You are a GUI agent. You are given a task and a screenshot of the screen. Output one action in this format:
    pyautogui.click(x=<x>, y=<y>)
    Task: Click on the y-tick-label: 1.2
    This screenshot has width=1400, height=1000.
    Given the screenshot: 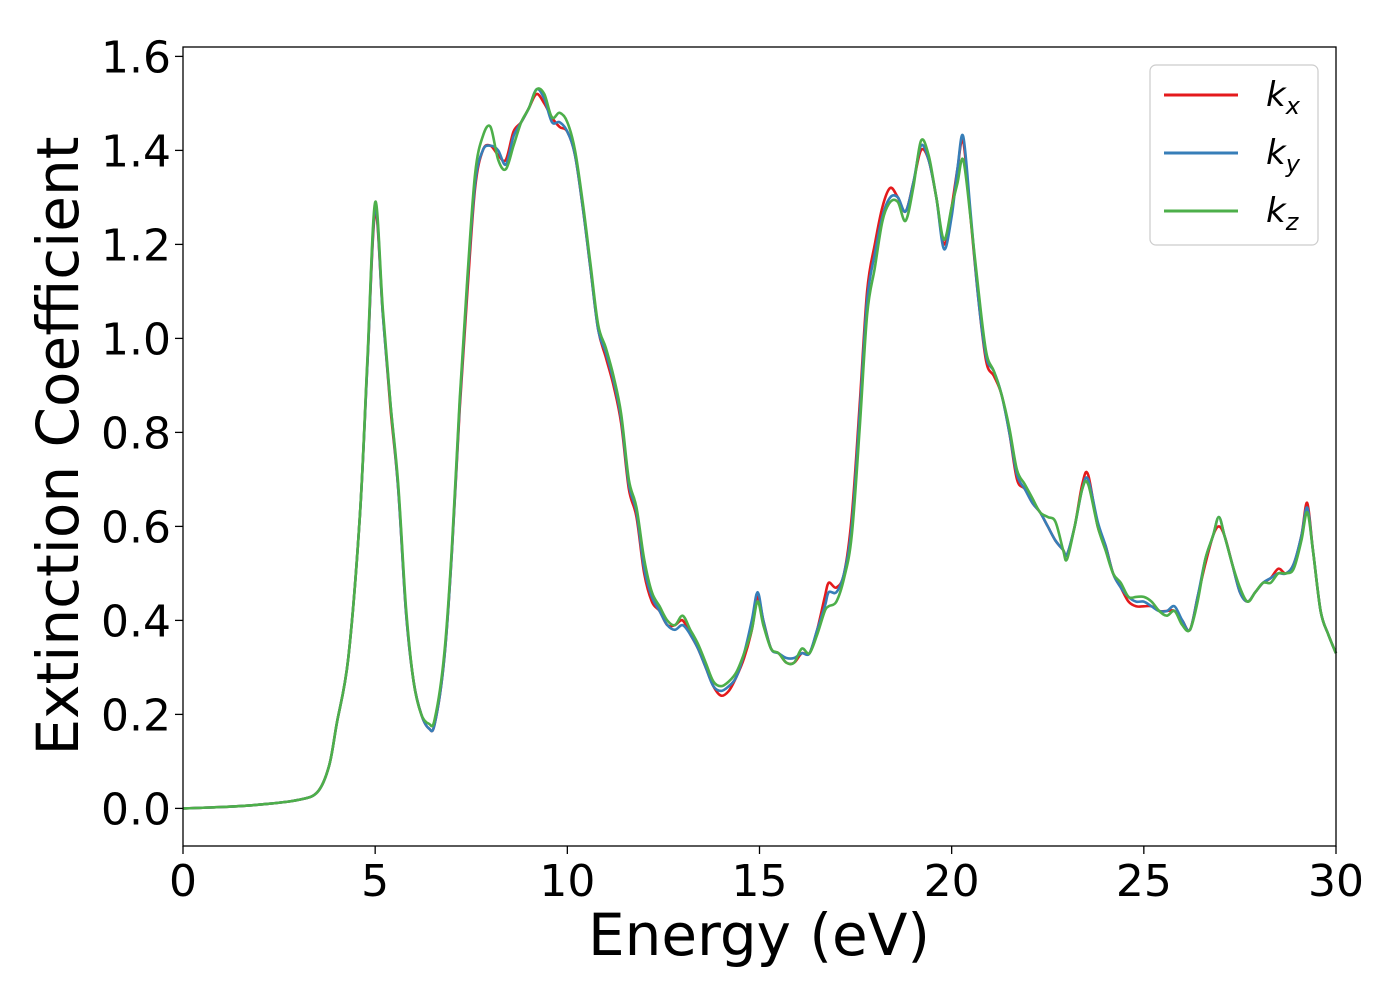 What is the action you would take?
    pyautogui.click(x=136, y=245)
    